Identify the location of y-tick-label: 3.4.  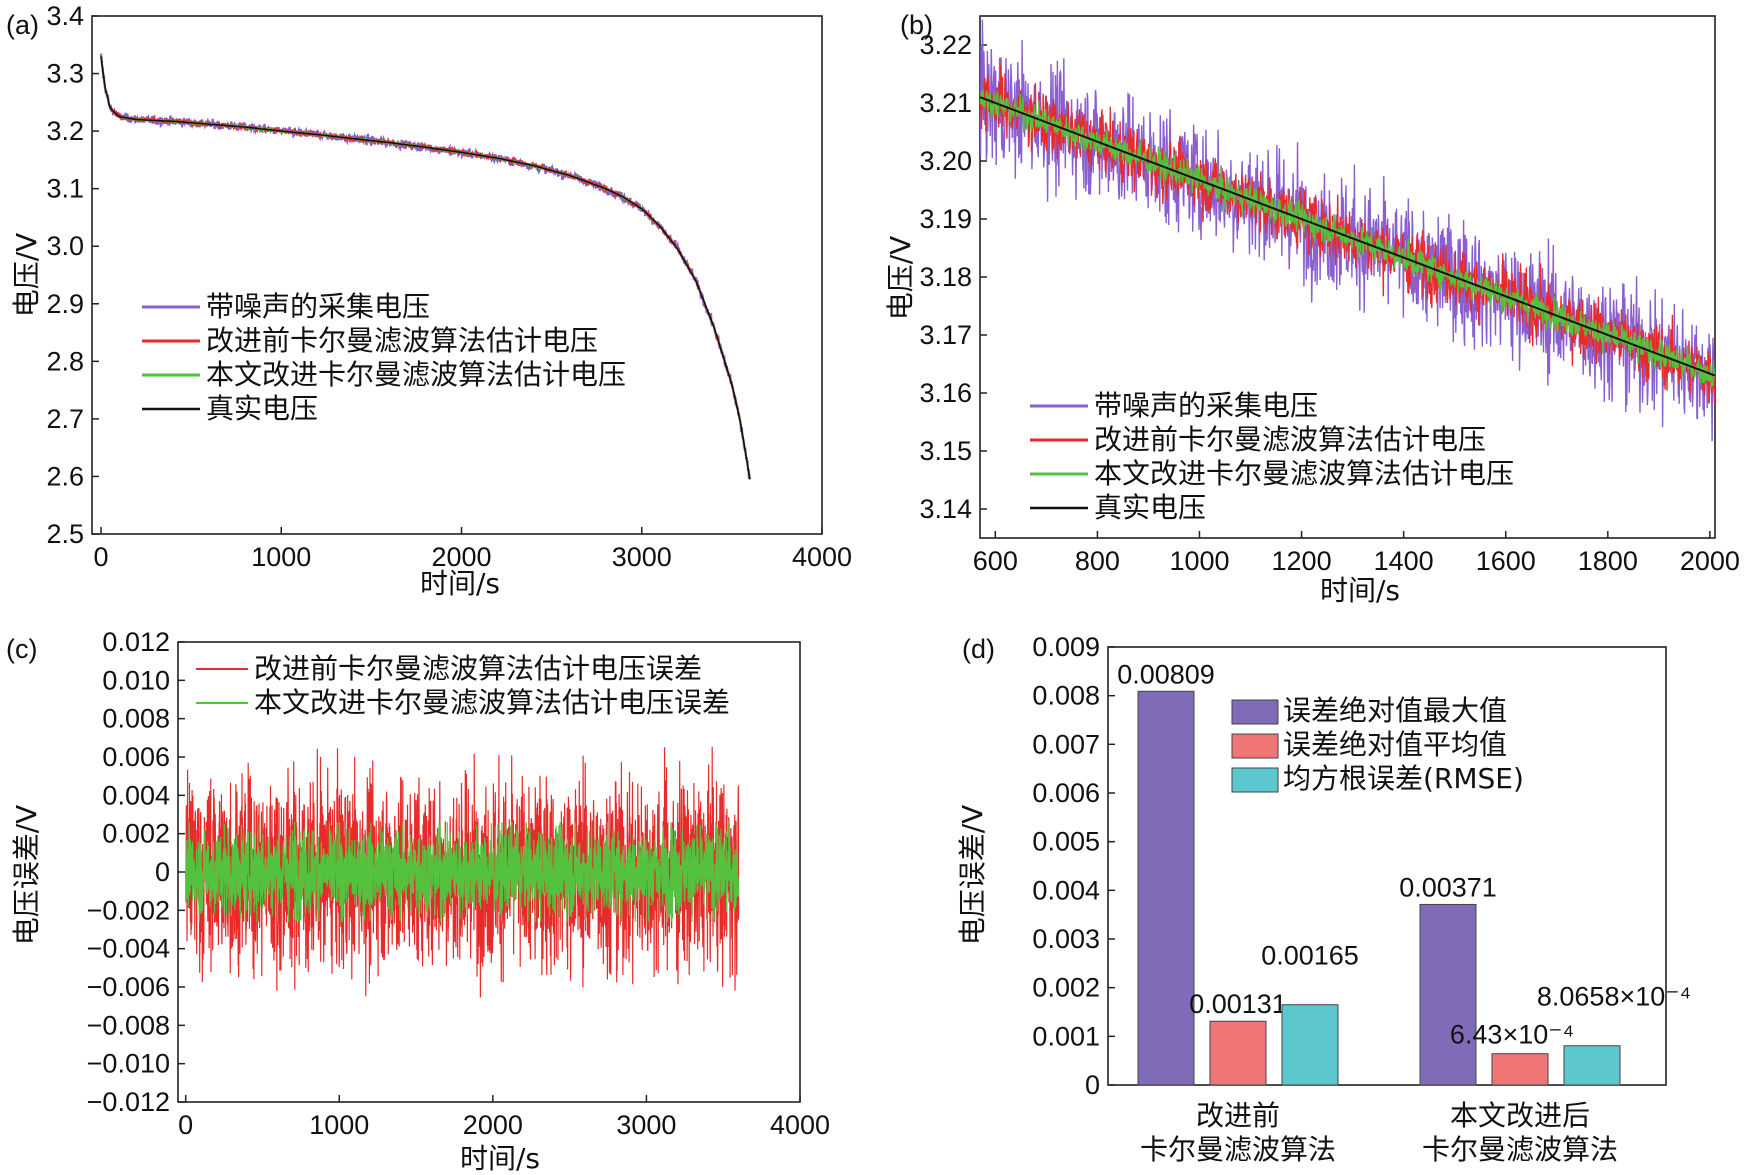
(65, 16).